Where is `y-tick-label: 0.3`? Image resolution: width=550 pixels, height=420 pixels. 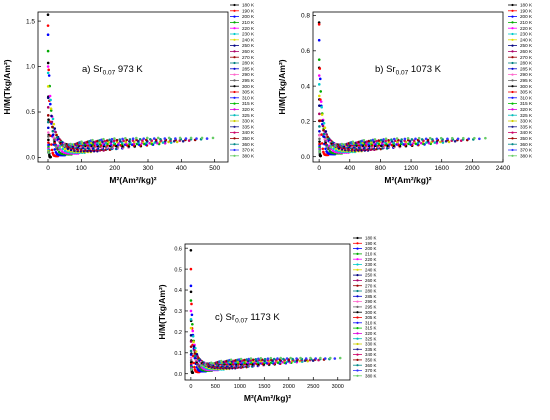 y-tick-label: 0.3 is located at coordinates (178, 312).